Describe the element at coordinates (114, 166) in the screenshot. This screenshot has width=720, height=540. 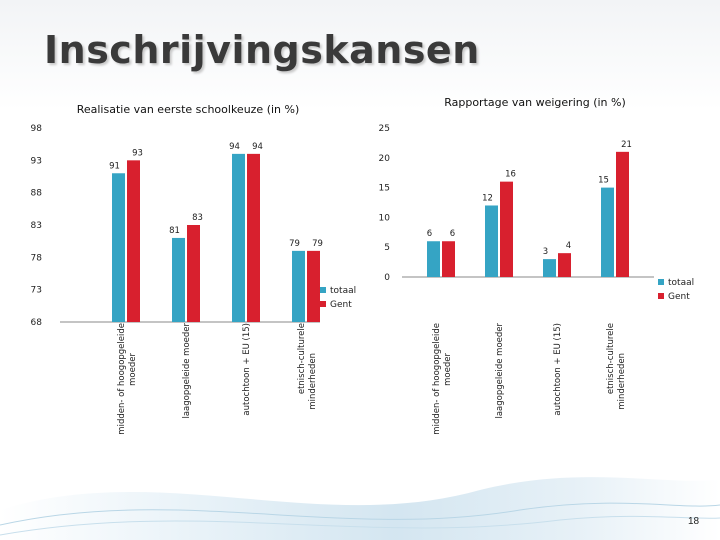
I see `data-label: 91` at that location.